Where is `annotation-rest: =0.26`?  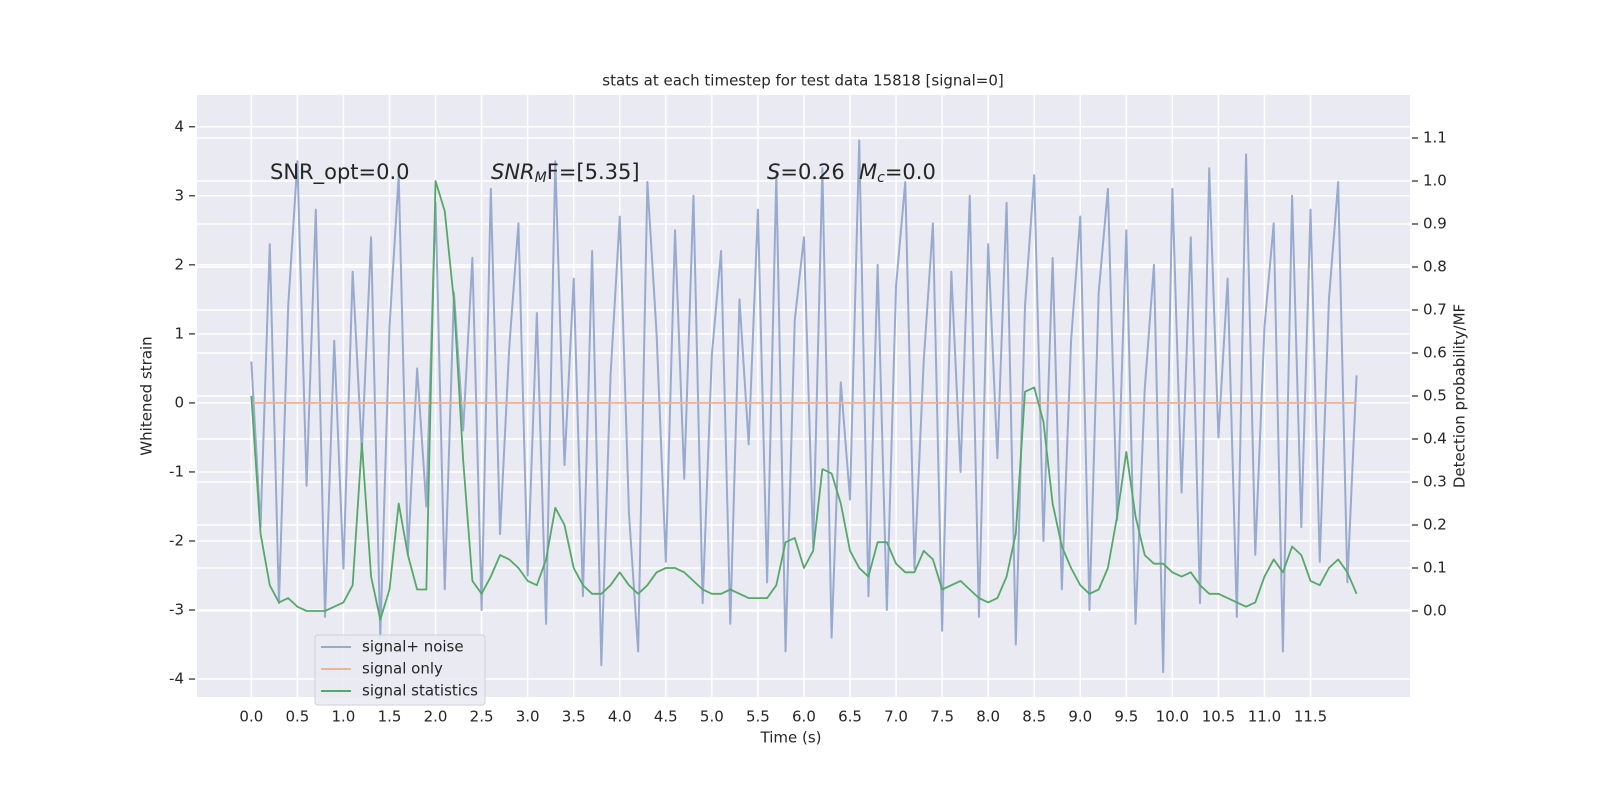
annotation-rest: =0.26 is located at coordinates (812, 172).